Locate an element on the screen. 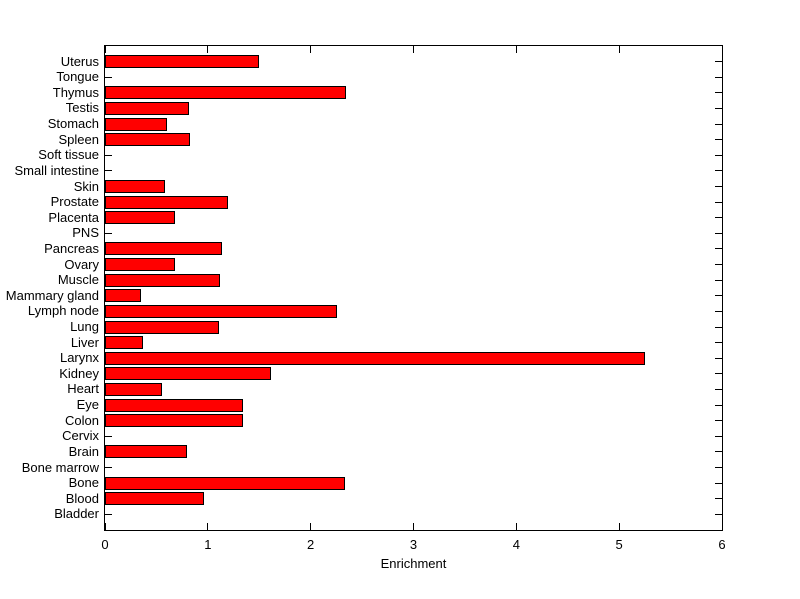  y-axis-label: Liver is located at coordinates (84, 342).